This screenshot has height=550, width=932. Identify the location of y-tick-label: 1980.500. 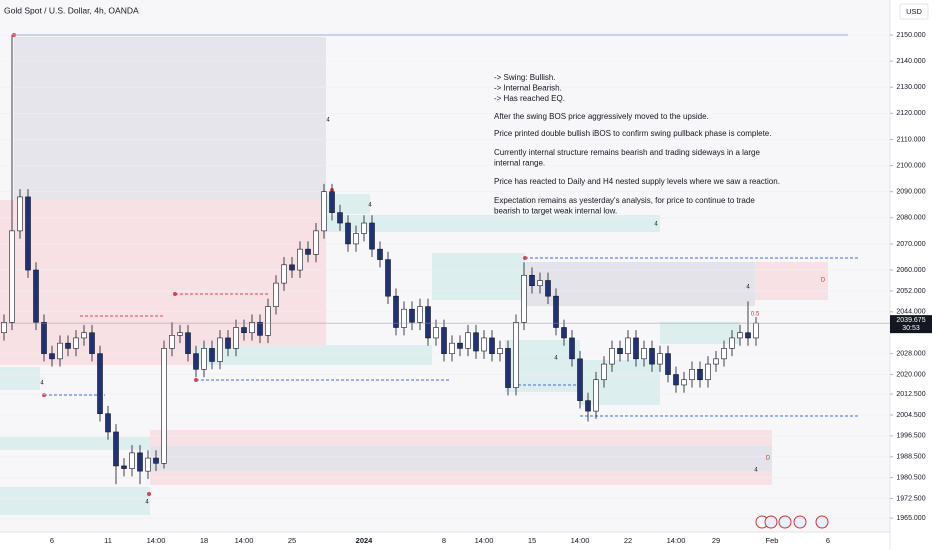
(910, 478).